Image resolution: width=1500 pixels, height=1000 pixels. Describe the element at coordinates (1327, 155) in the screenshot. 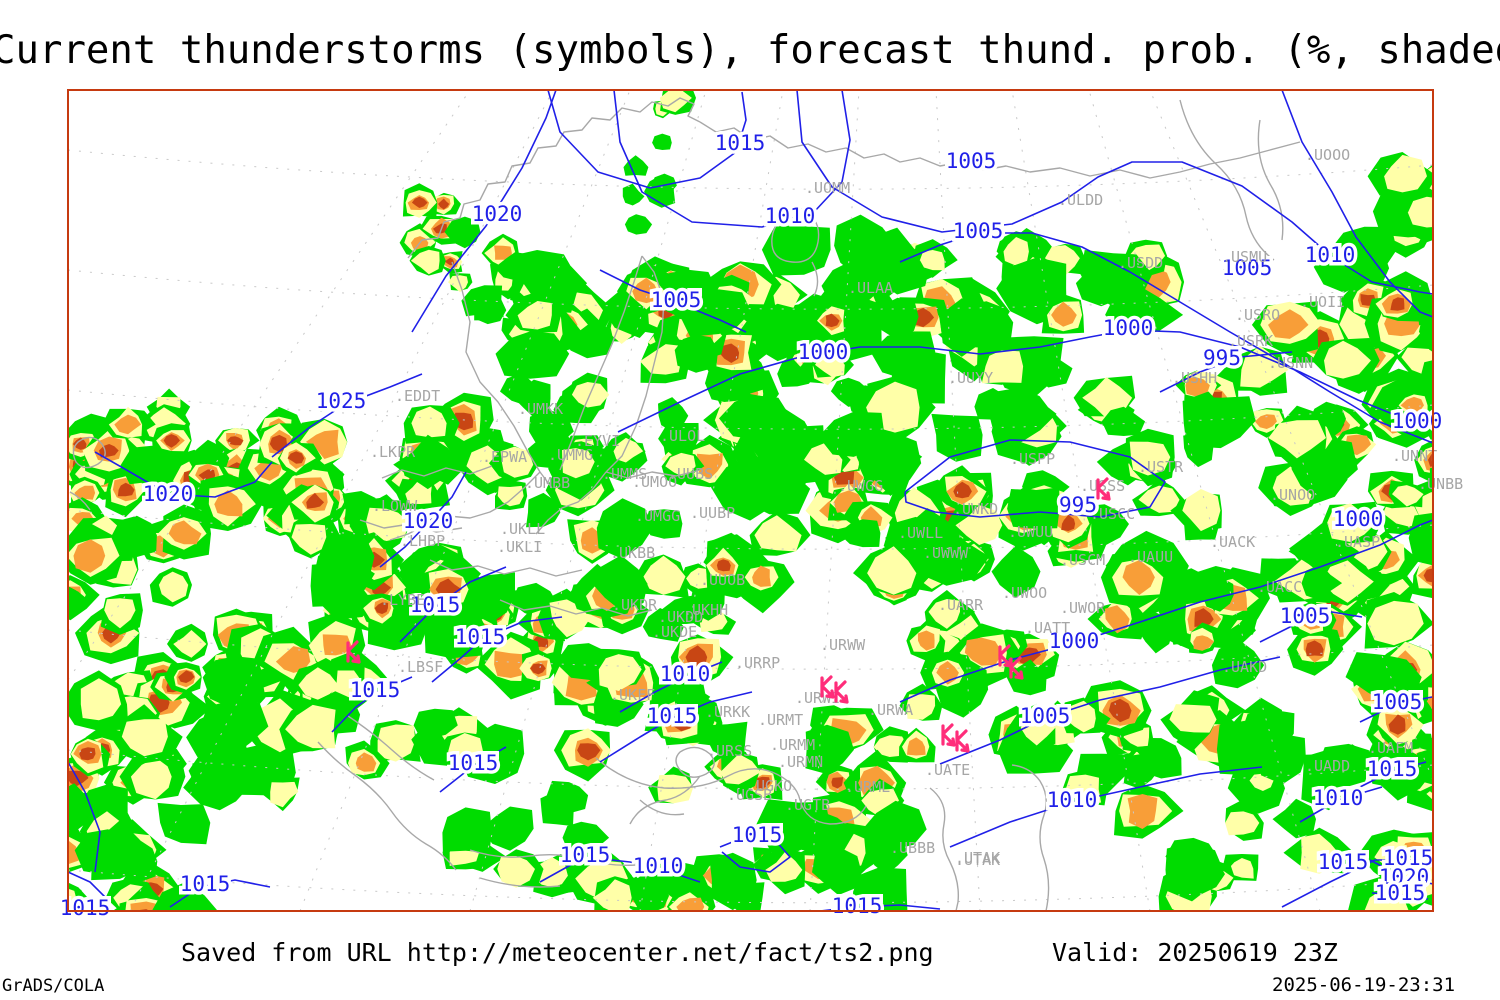

I see `station-label: .UOOO` at that location.